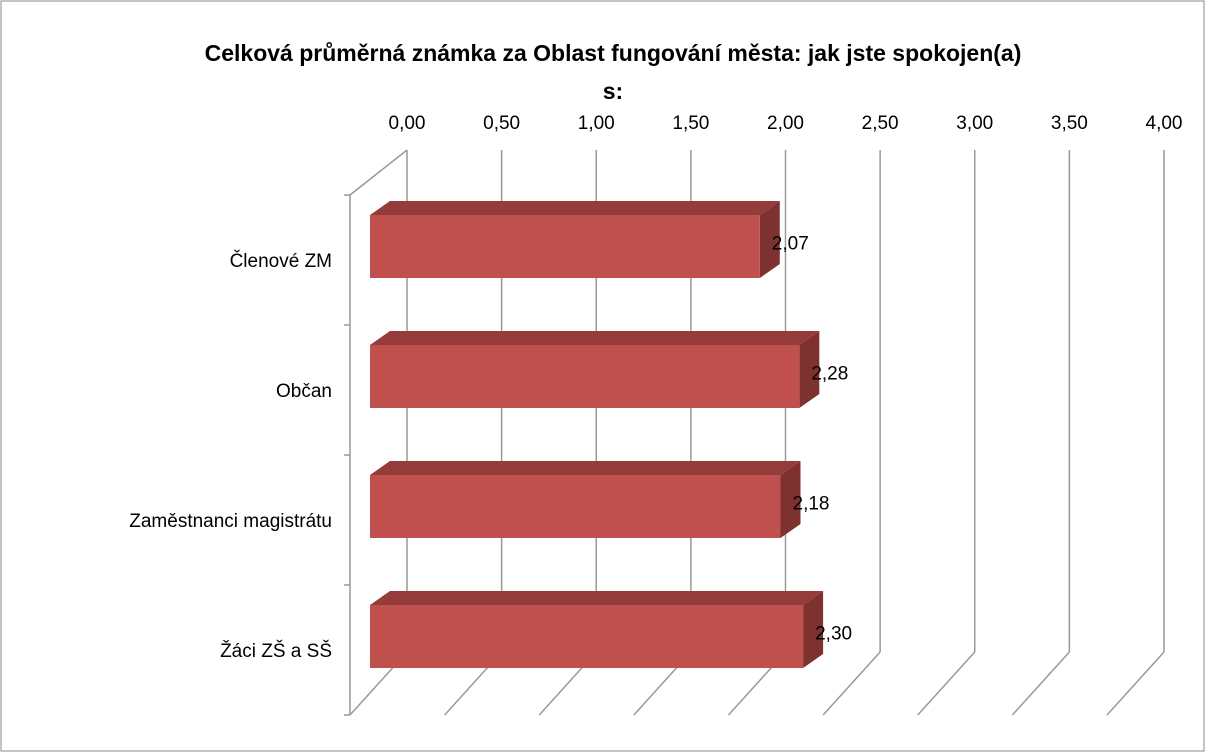 The width and height of the screenshot is (1206, 753). Describe the element at coordinates (276, 651) in the screenshot. I see `y-tick-label: Žáci ZŠ a SŠ` at that location.